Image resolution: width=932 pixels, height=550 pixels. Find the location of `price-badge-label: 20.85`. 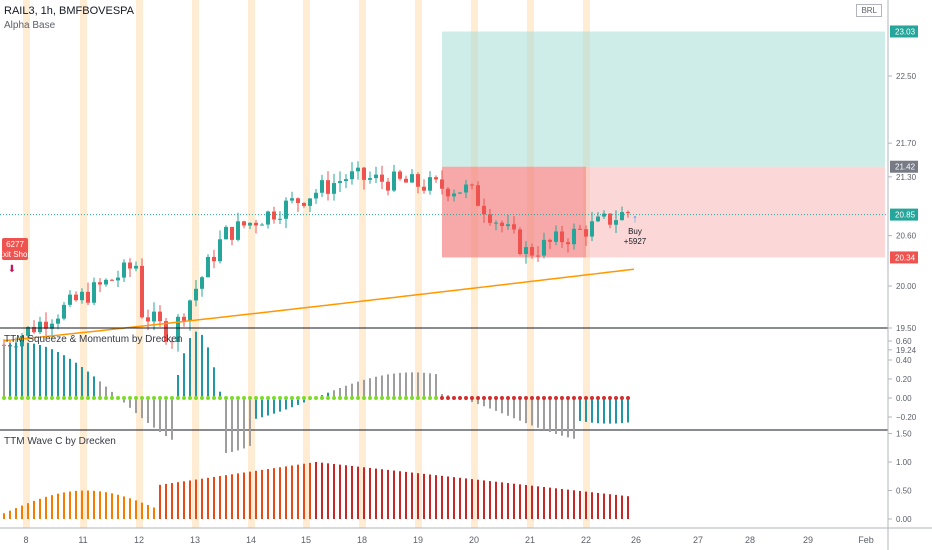

price-badge-label: 20.85 is located at coordinates (905, 215).